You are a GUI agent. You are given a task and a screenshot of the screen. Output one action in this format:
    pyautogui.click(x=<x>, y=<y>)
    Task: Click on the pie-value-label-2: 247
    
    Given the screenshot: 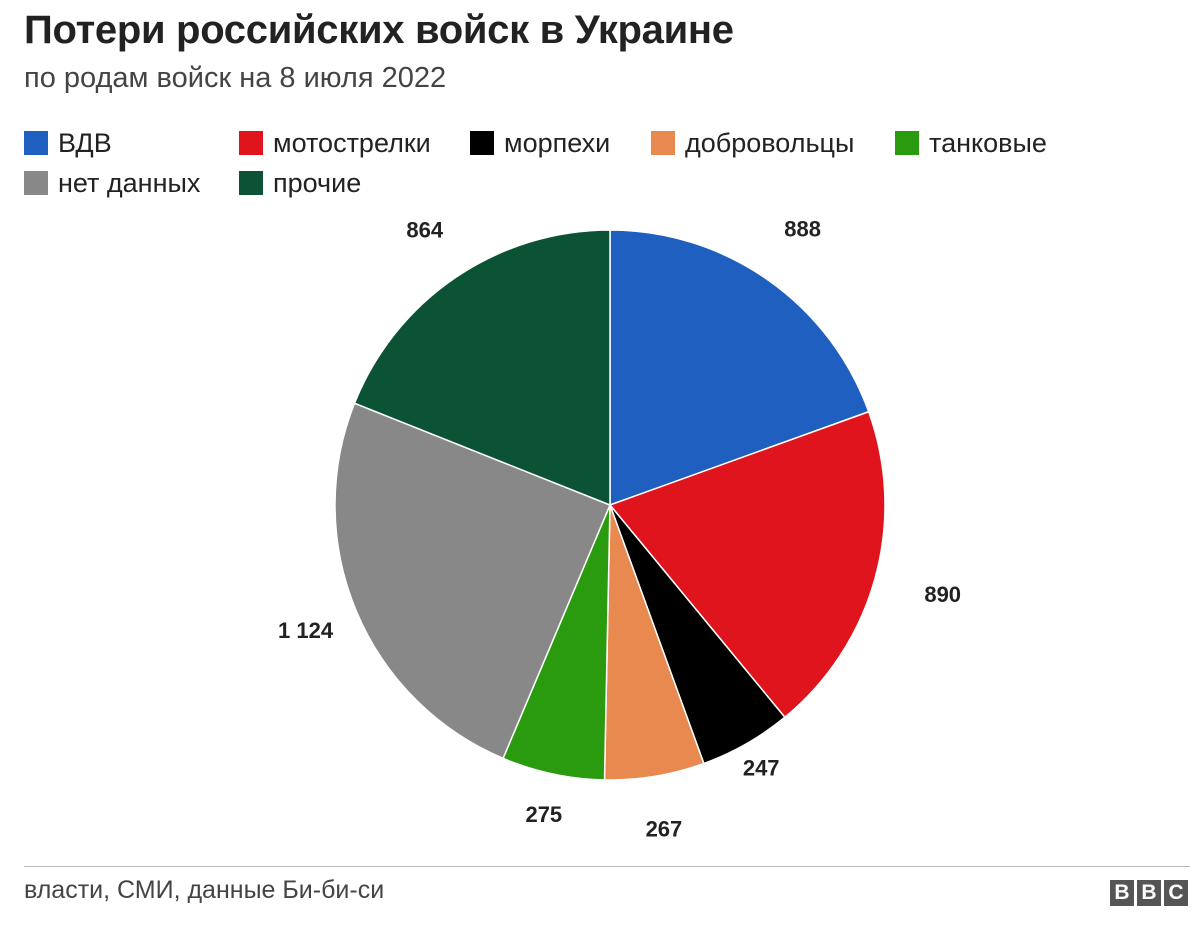 What is the action you would take?
    pyautogui.click(x=761, y=768)
    